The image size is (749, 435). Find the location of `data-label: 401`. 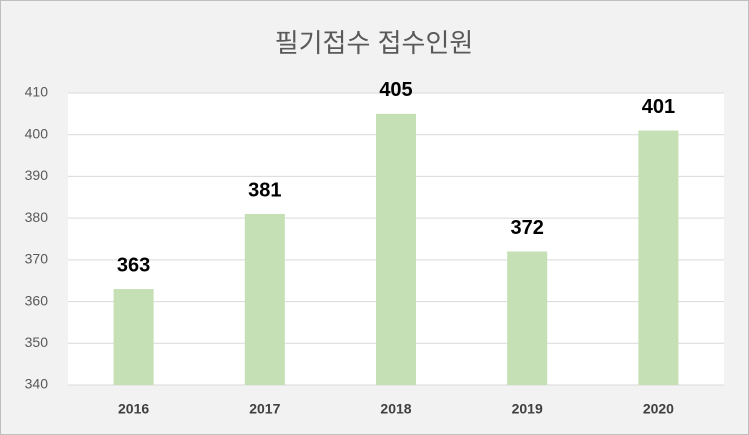

data-label: 401 is located at coordinates (658, 107).